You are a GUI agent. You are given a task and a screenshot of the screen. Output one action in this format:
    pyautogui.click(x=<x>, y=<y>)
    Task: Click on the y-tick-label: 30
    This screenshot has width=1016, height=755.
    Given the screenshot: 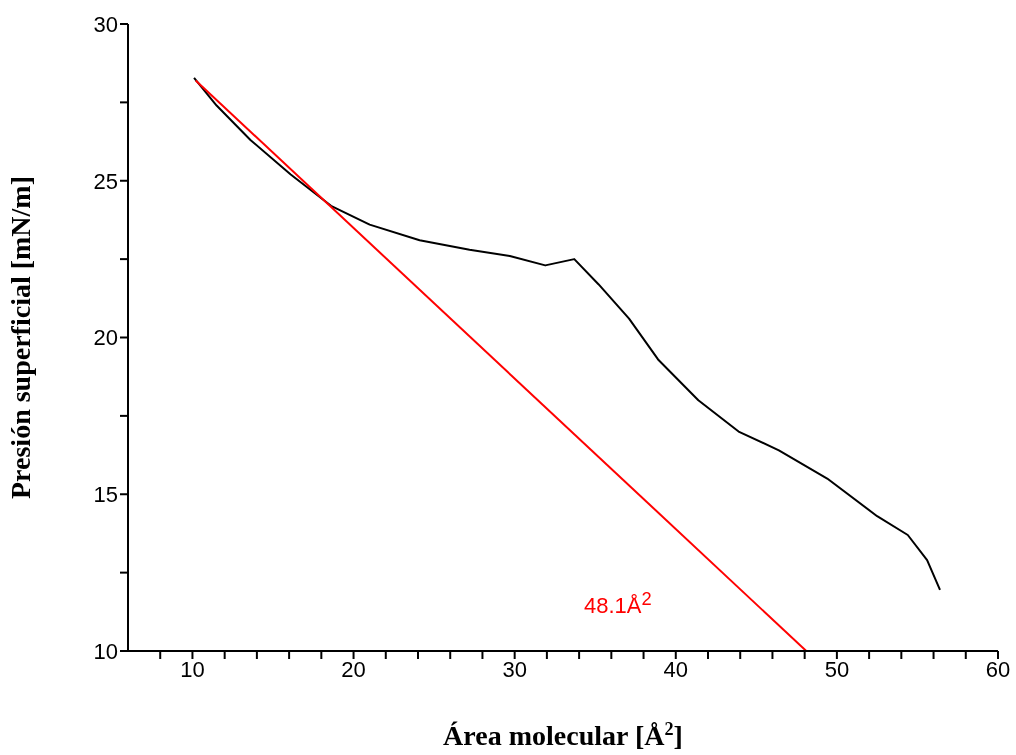 What is the action you would take?
    pyautogui.click(x=105, y=24)
    